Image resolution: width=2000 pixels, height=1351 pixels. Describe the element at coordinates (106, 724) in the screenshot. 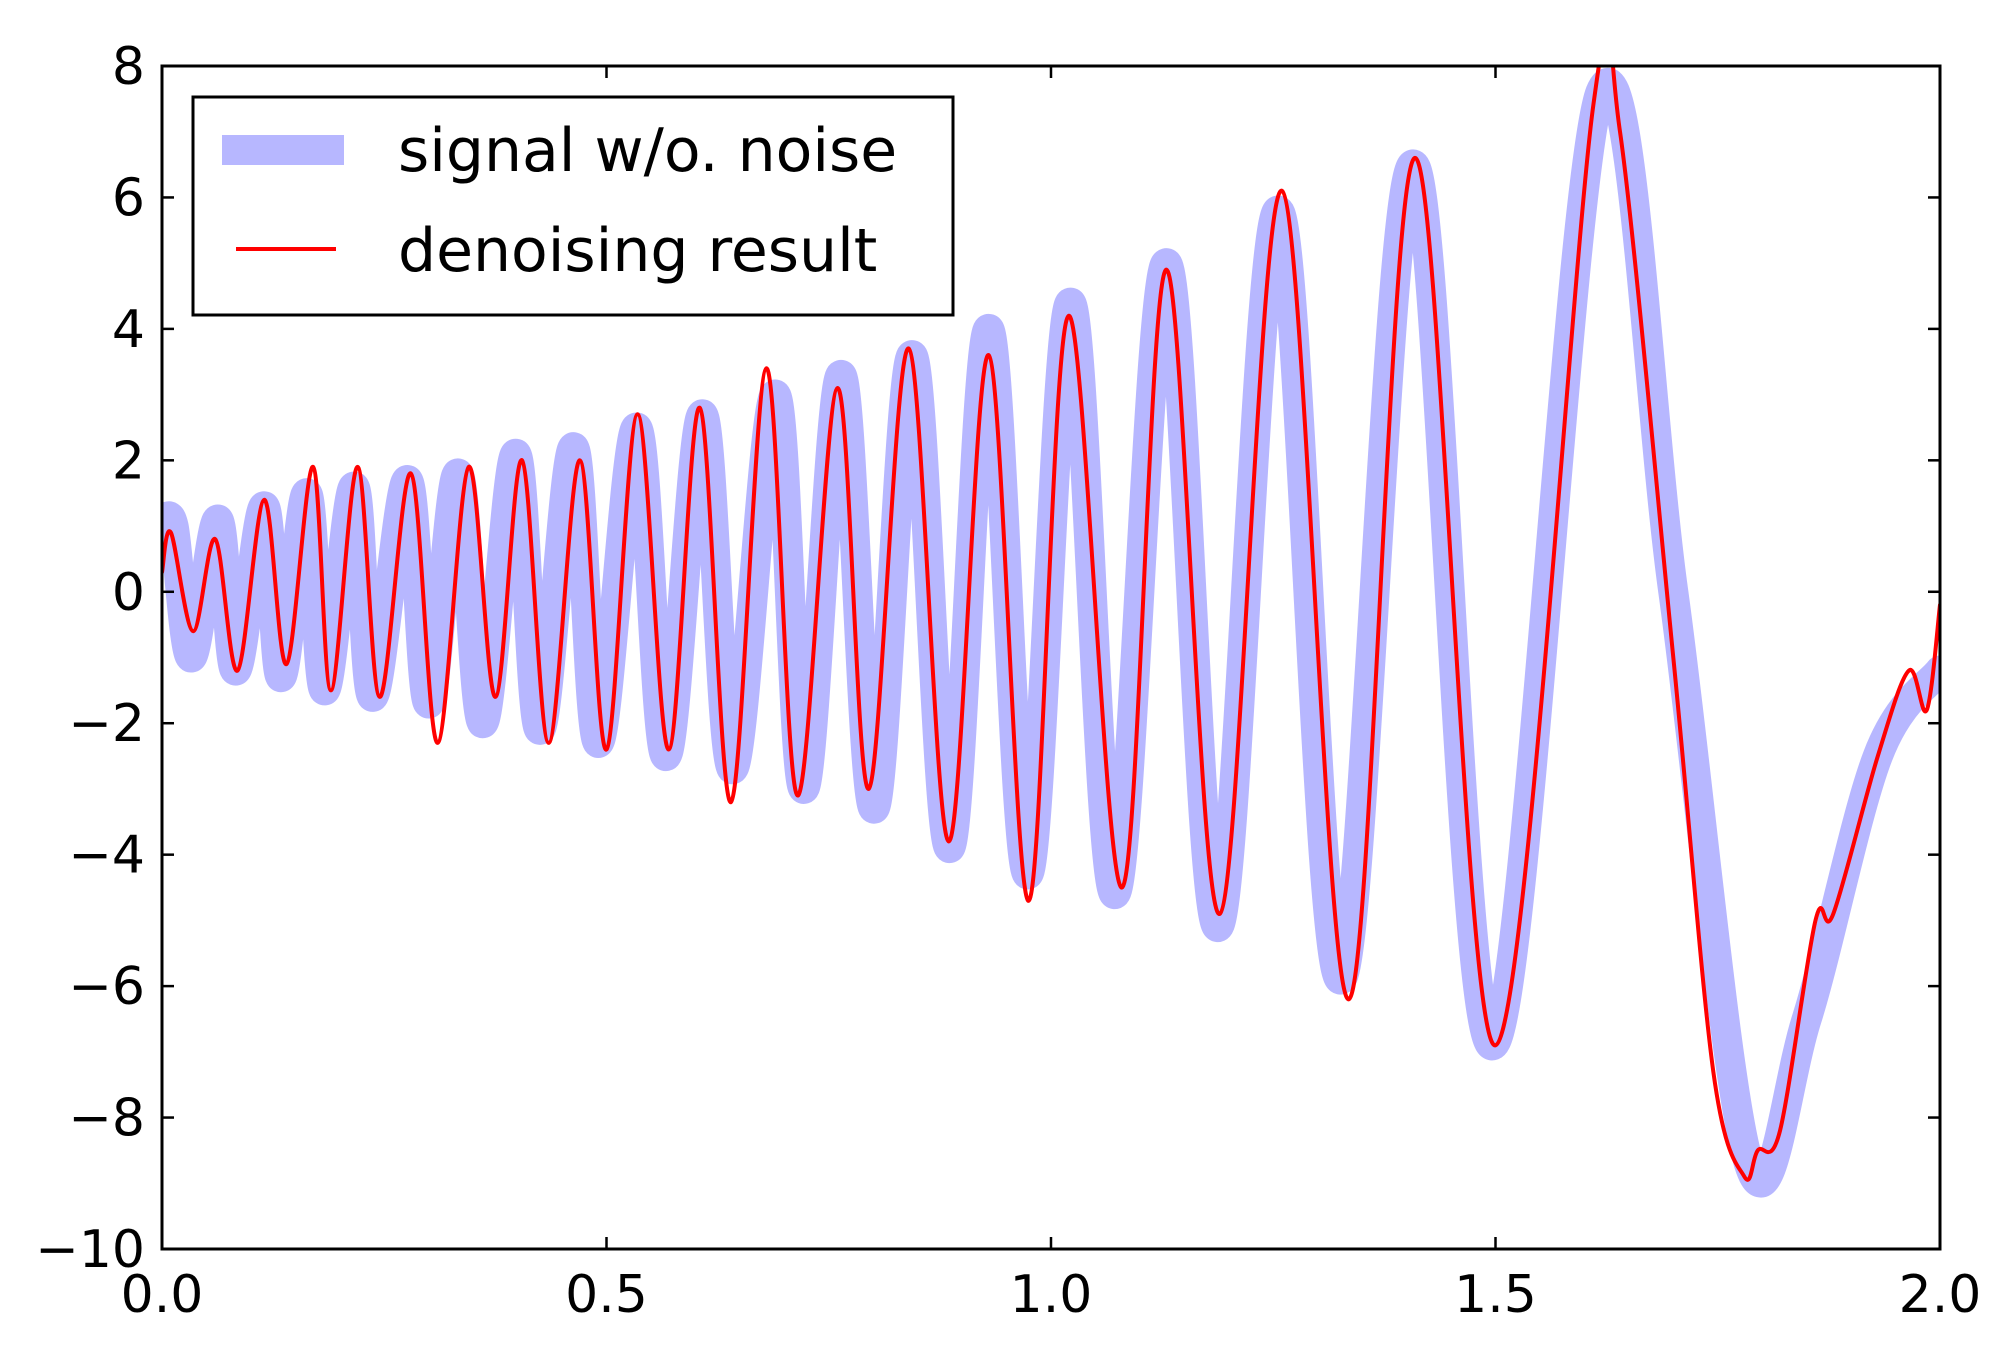

I see `y-tick-label: −2` at that location.